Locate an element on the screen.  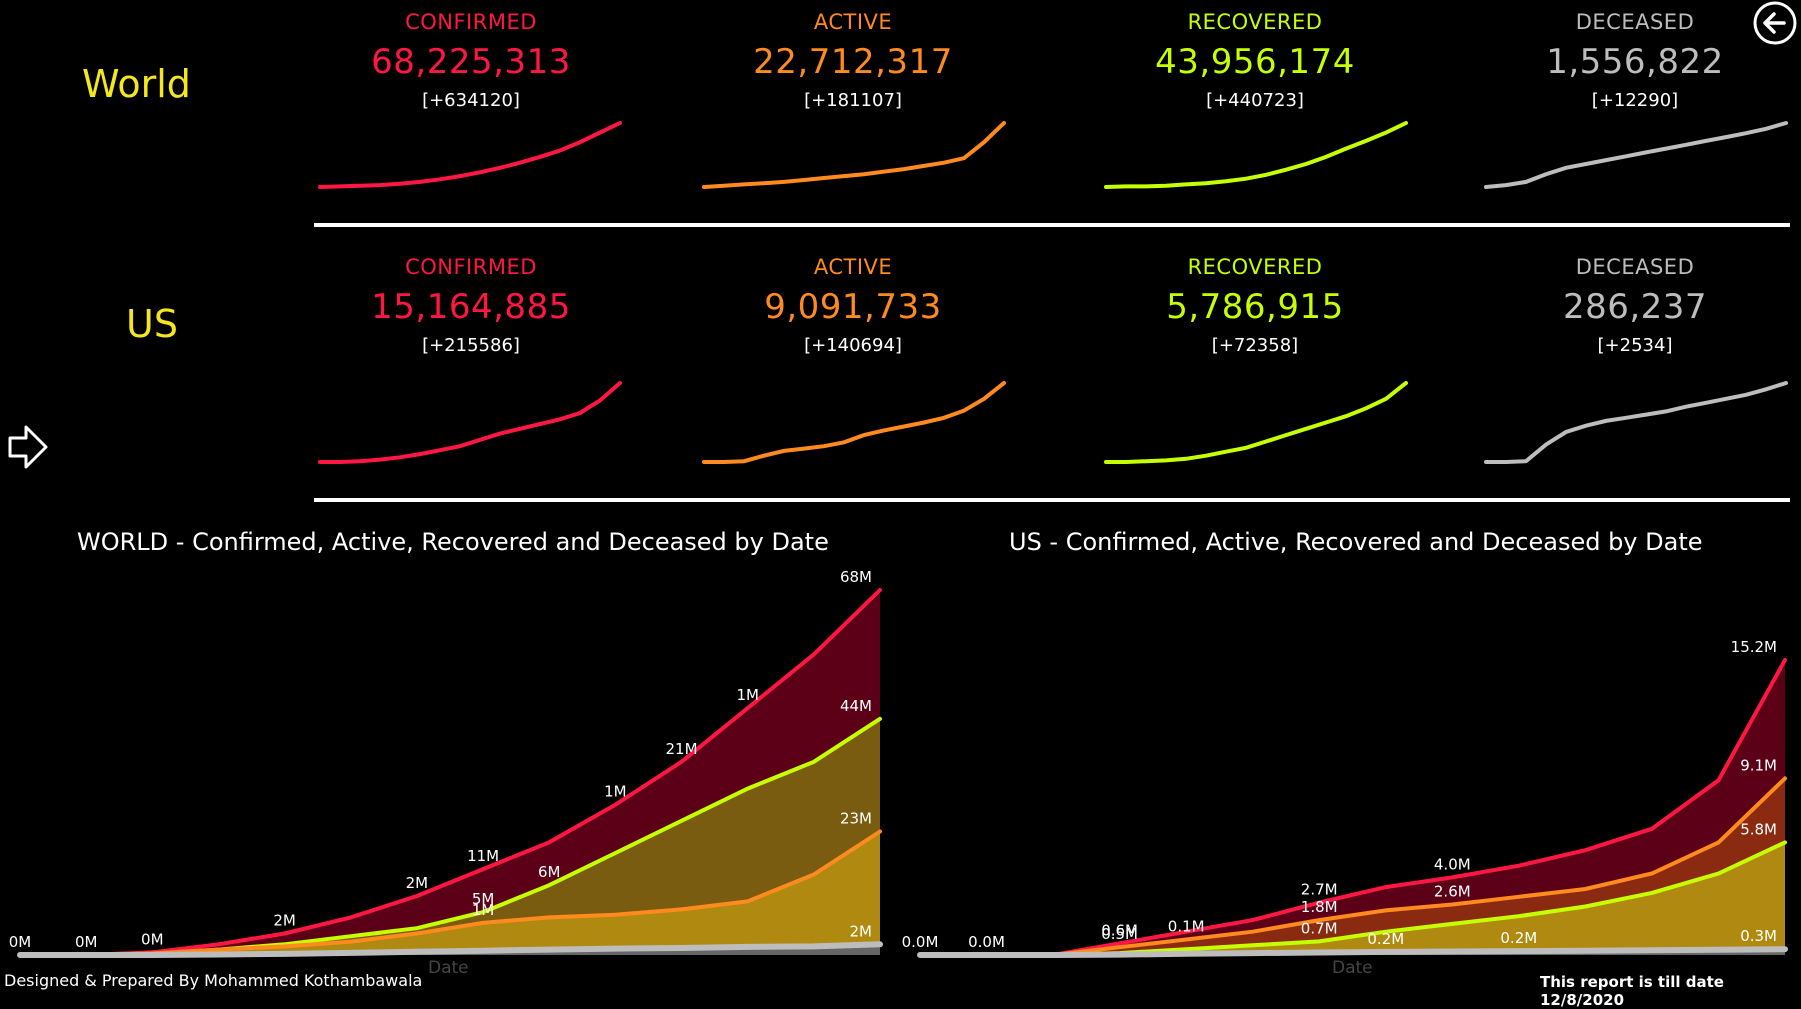
data-label: 11M is located at coordinates (483, 856).